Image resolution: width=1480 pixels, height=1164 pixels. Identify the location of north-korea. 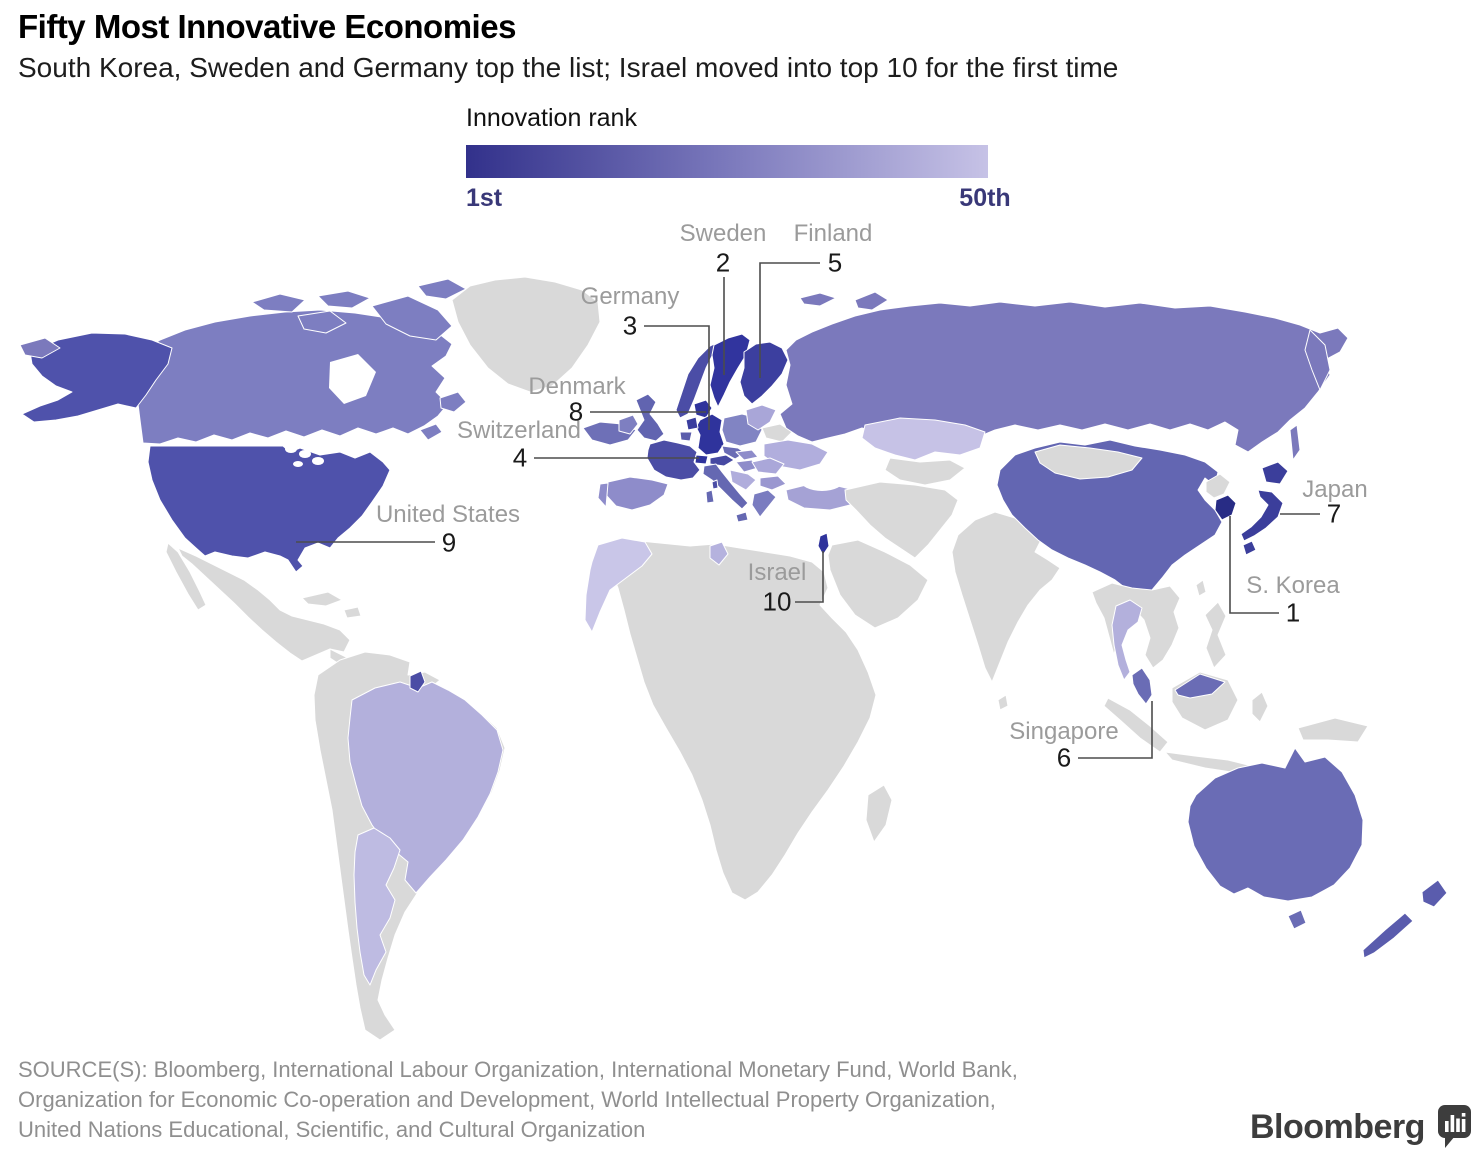
(1218, 486).